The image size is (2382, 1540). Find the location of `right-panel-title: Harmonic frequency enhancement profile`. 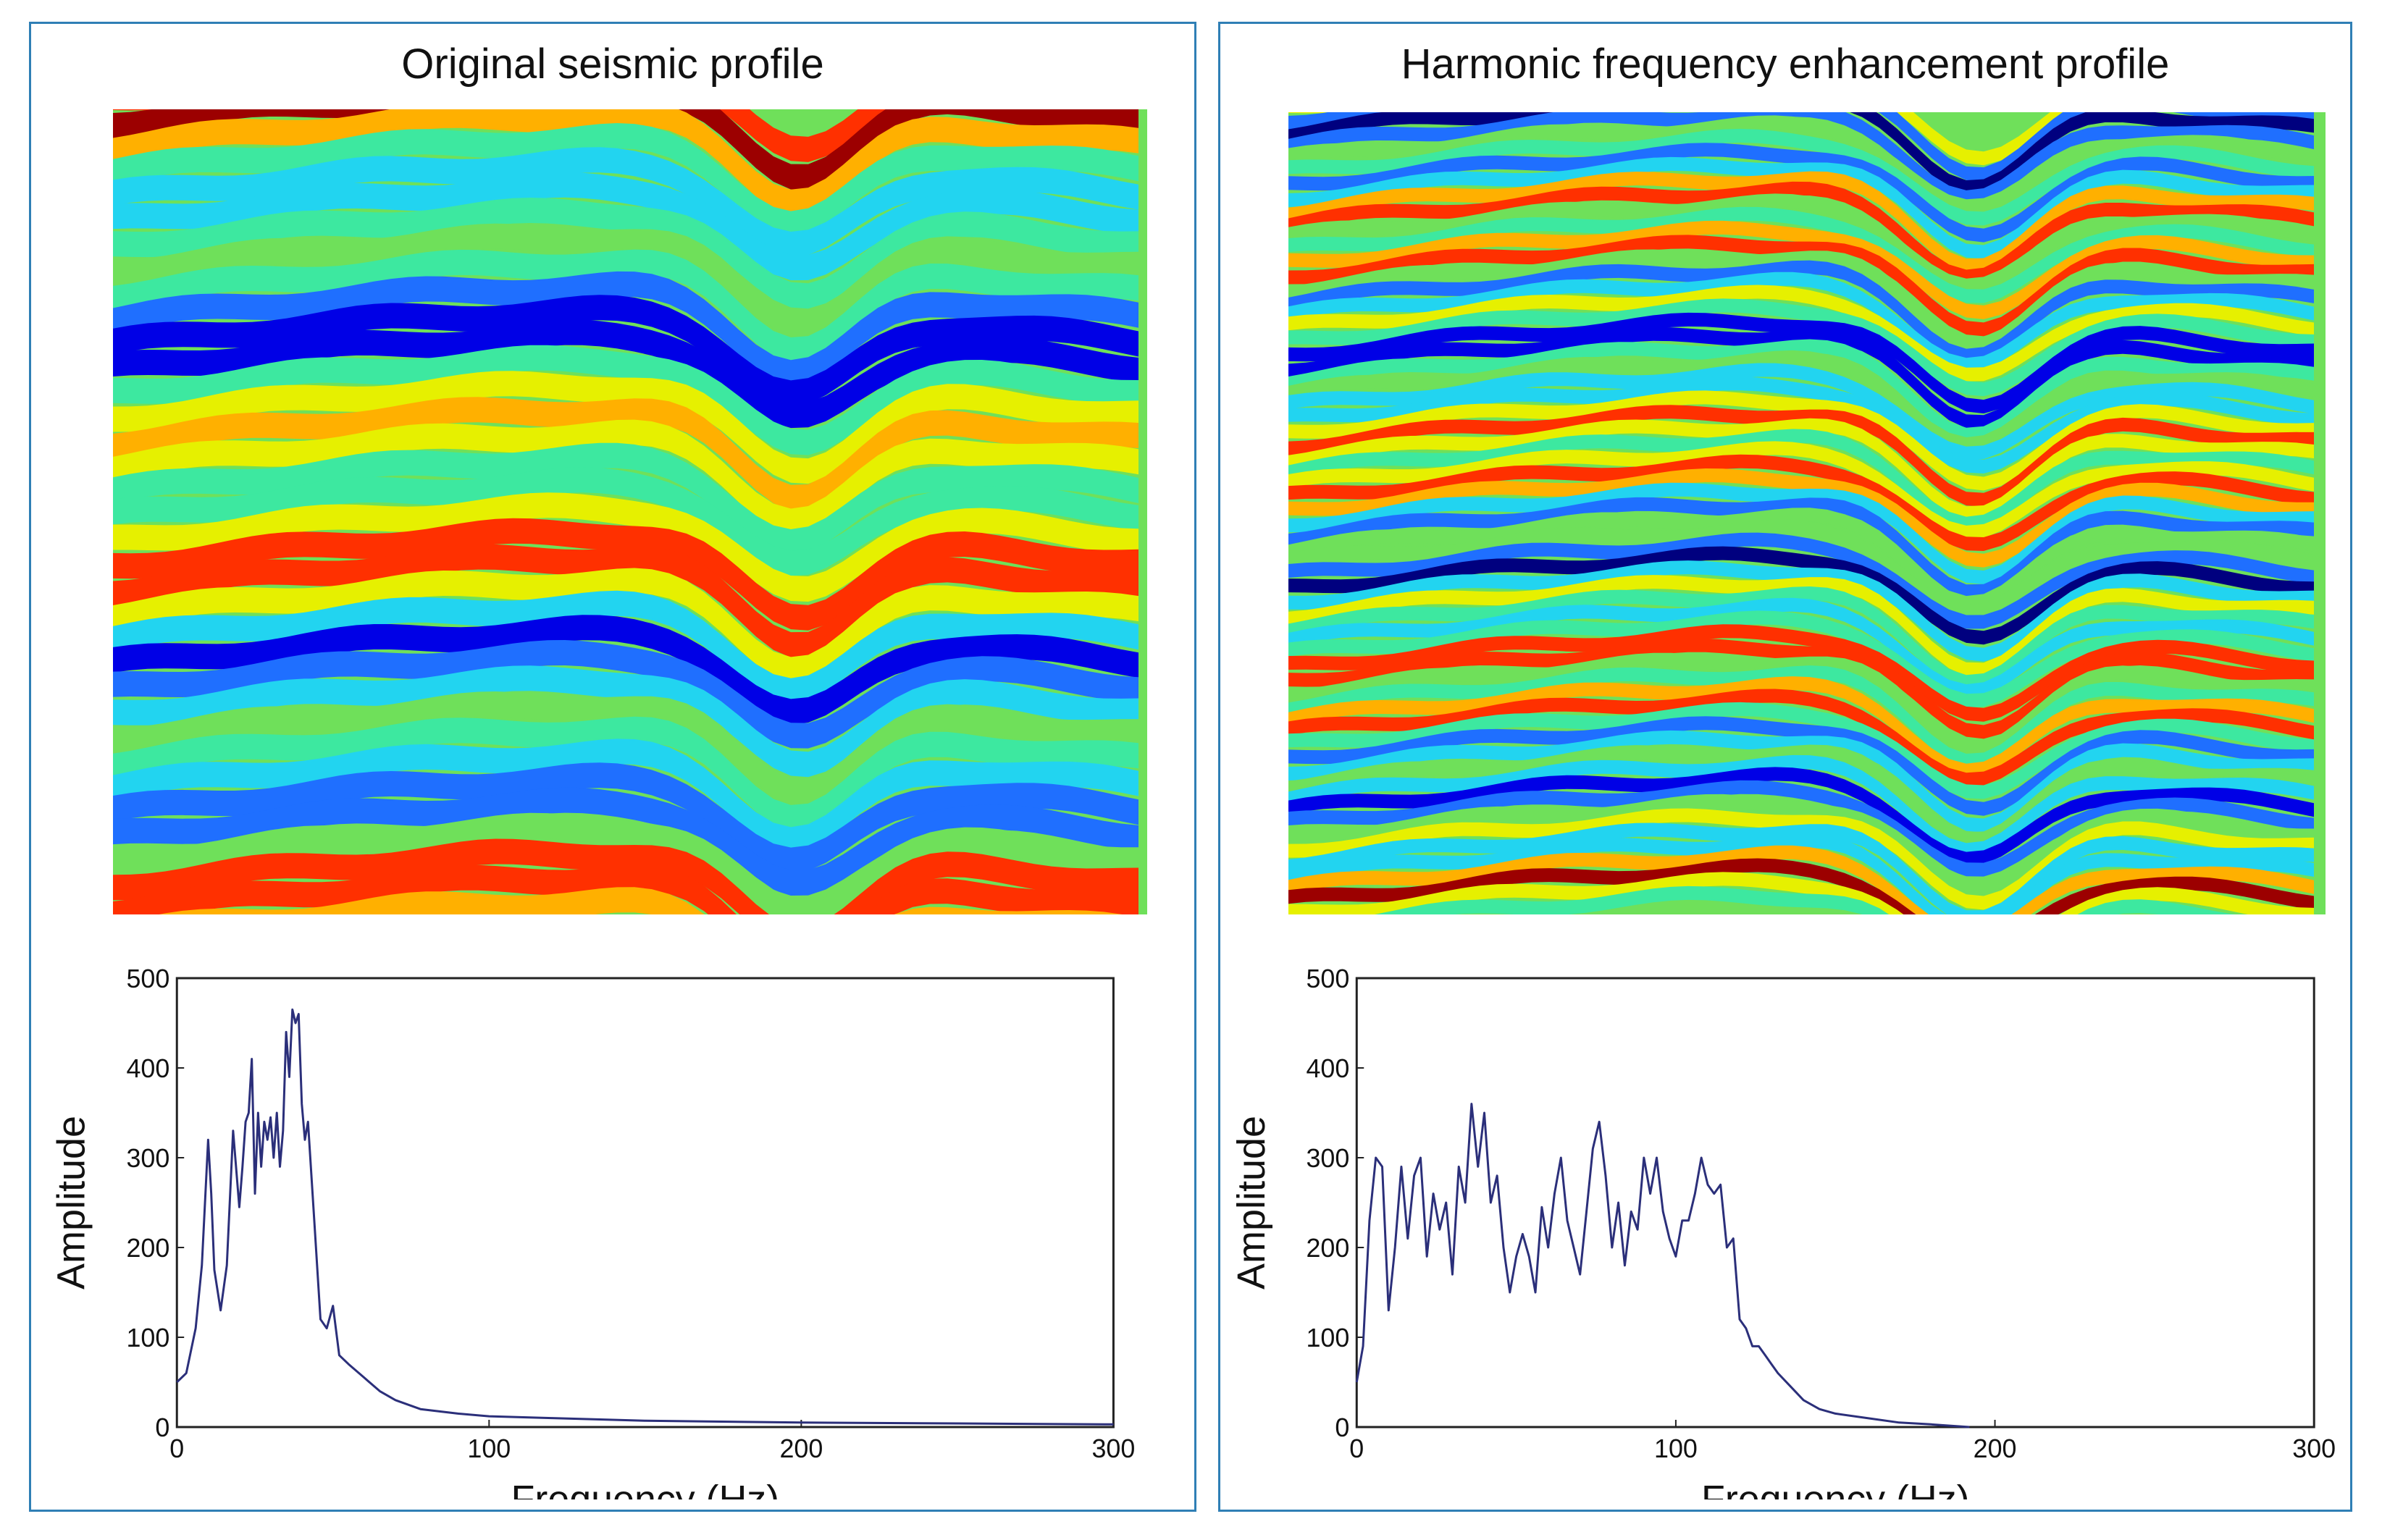

right-panel-title: Harmonic frequency enhancement profile is located at coordinates (1785, 64).